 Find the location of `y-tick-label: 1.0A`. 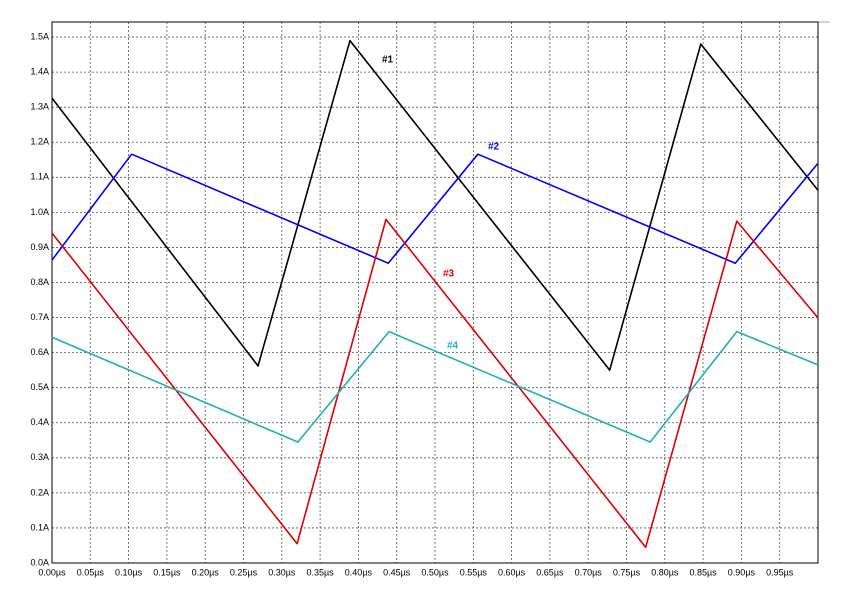

y-tick-label: 1.0A is located at coordinates (39, 212).